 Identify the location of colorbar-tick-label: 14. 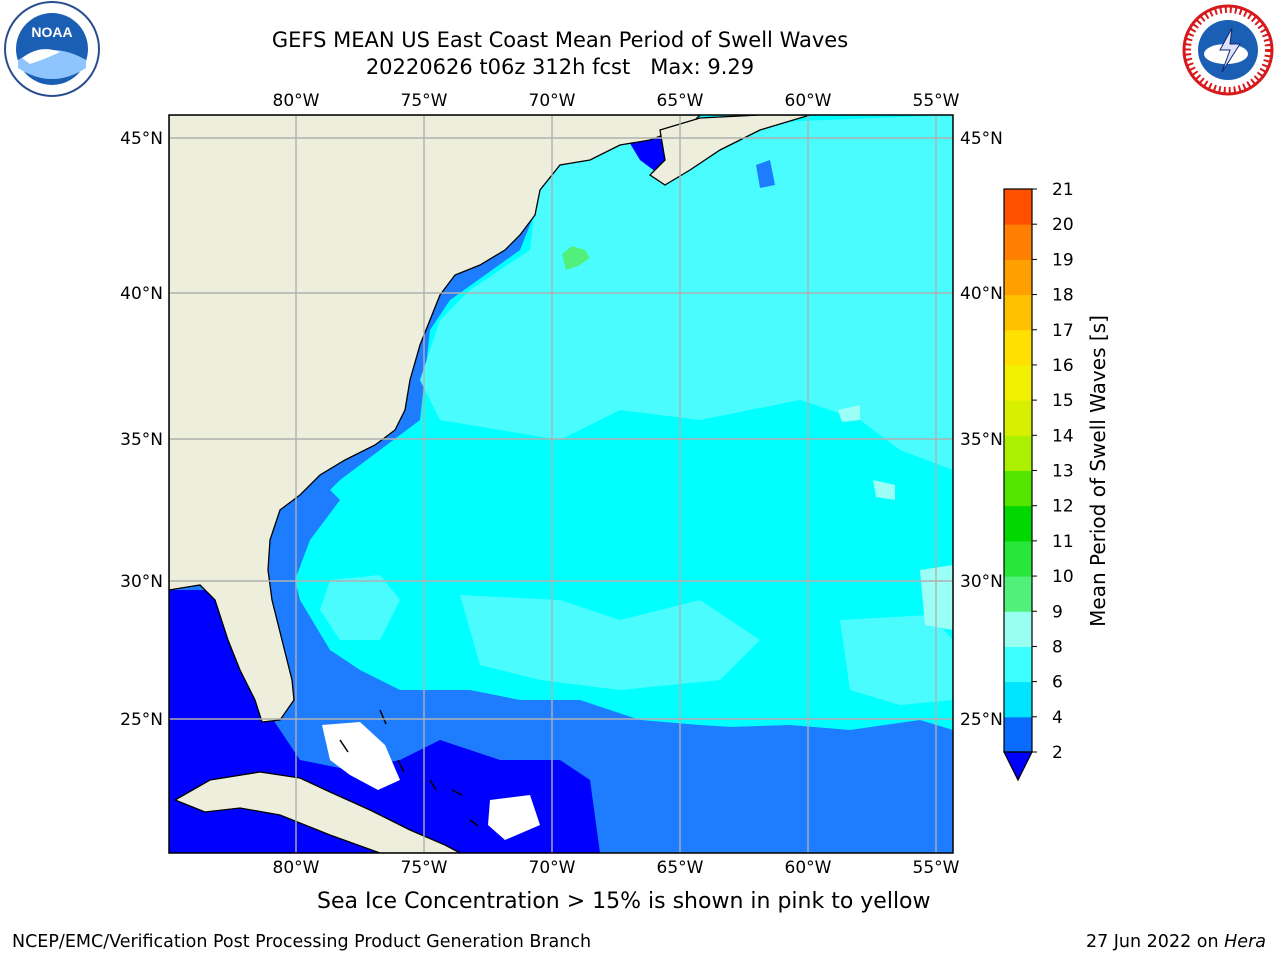
(1063, 436).